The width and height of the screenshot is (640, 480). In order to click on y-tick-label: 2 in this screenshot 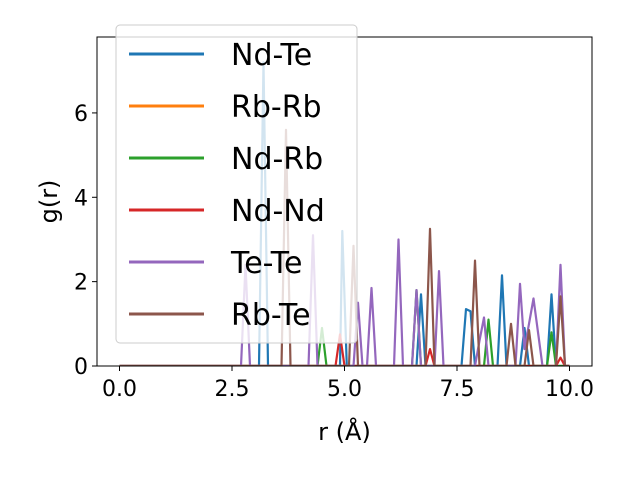, I will do `click(81, 283)`.